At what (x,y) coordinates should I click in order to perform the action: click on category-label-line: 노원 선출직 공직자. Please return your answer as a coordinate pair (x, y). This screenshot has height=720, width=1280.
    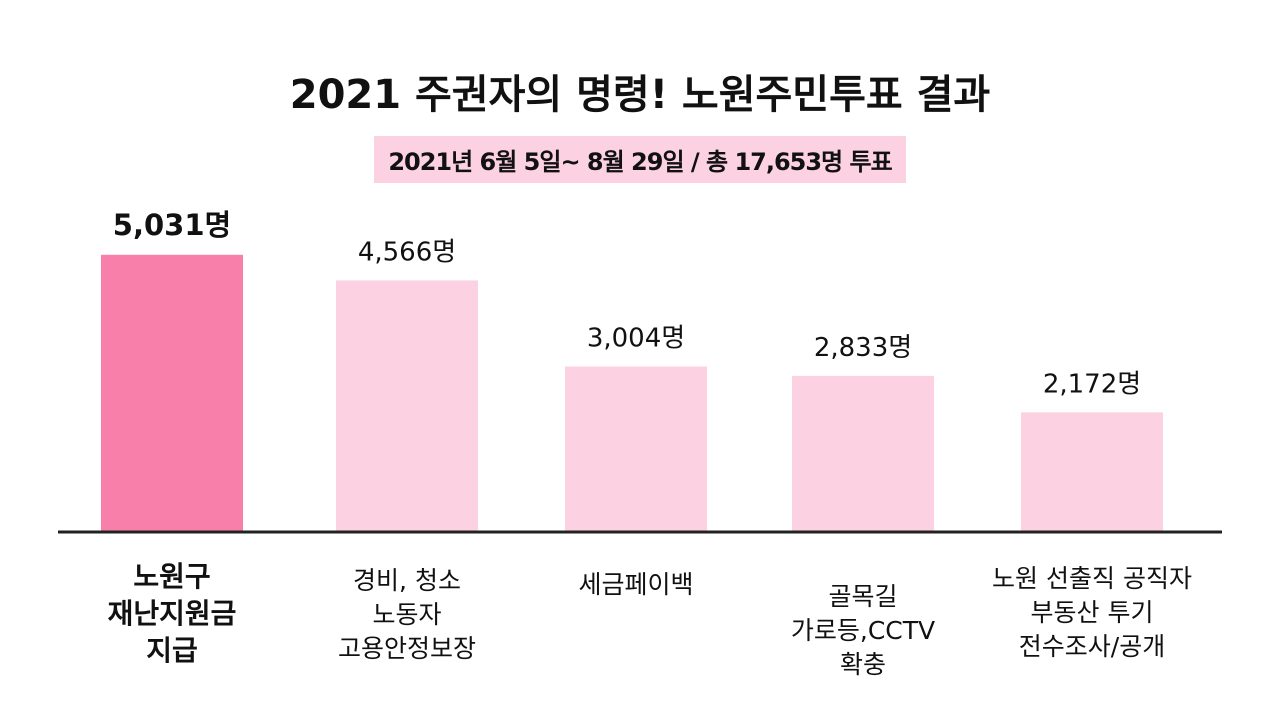
    Looking at the image, I should click on (1092, 578).